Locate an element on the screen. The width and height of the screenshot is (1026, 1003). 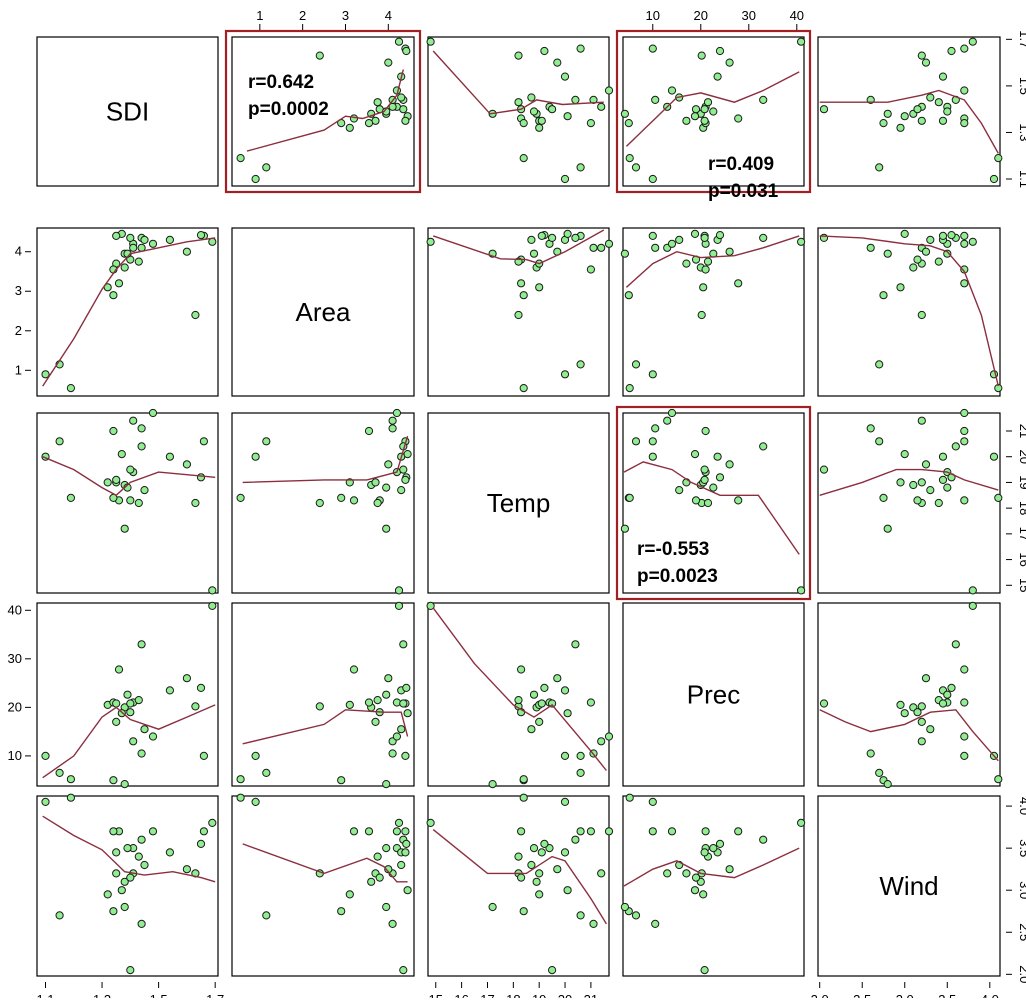
tick-label: 4.0 is located at coordinates (1021, 806).